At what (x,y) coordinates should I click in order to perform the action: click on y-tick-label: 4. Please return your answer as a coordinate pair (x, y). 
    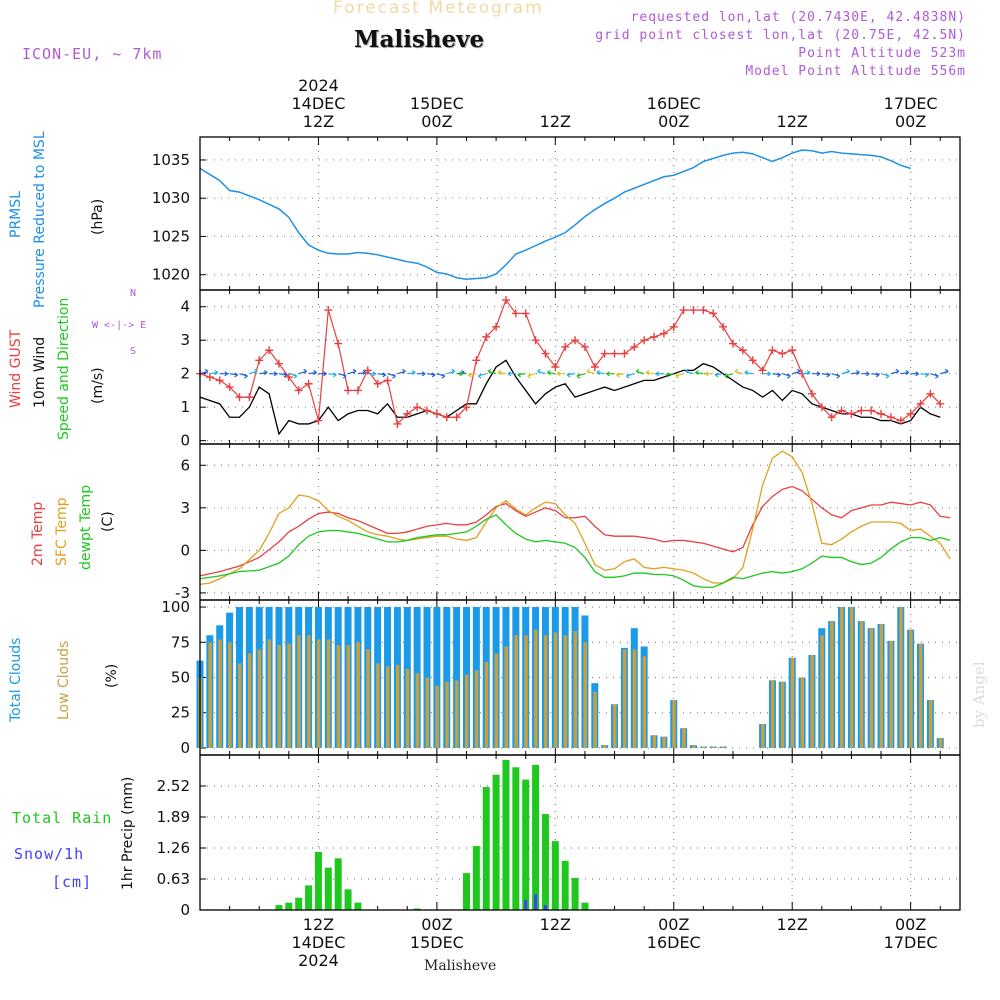
    Looking at the image, I should click on (185, 307).